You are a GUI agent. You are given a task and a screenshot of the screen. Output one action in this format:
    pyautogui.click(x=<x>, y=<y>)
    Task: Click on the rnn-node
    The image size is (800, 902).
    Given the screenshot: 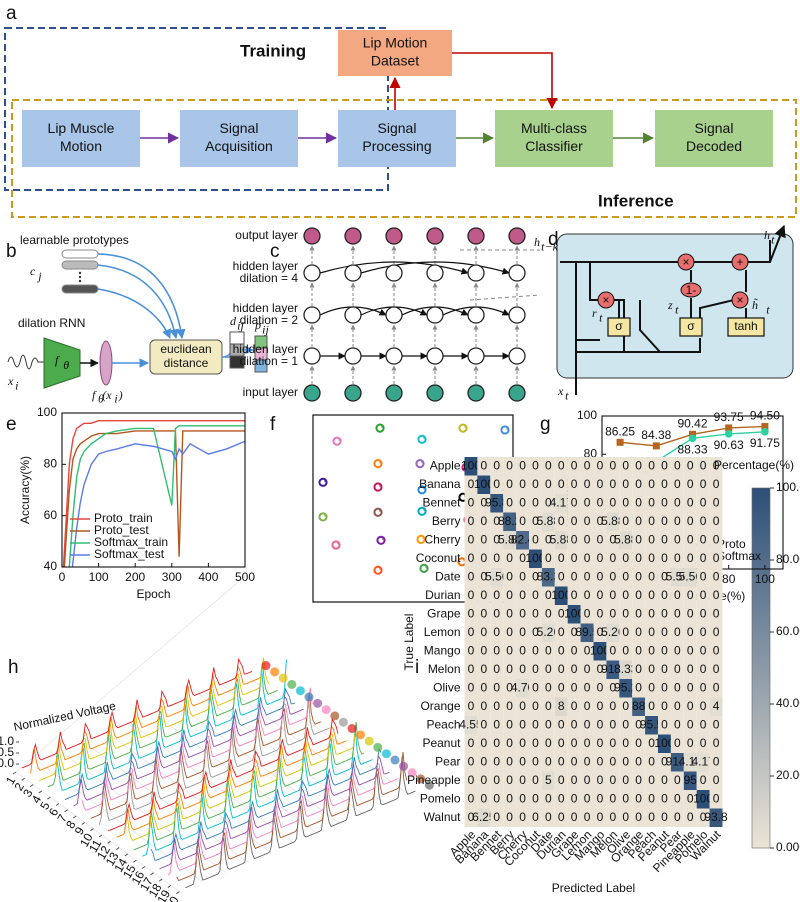 What is the action you would take?
    pyautogui.click(x=312, y=273)
    